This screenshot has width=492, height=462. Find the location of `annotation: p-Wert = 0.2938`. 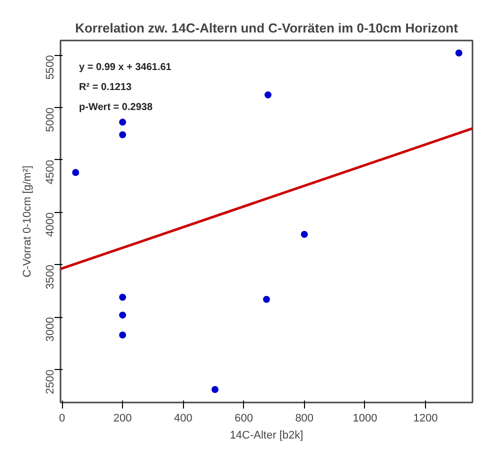

annotation: p-Wert = 0.2938 is located at coordinates (116, 107).